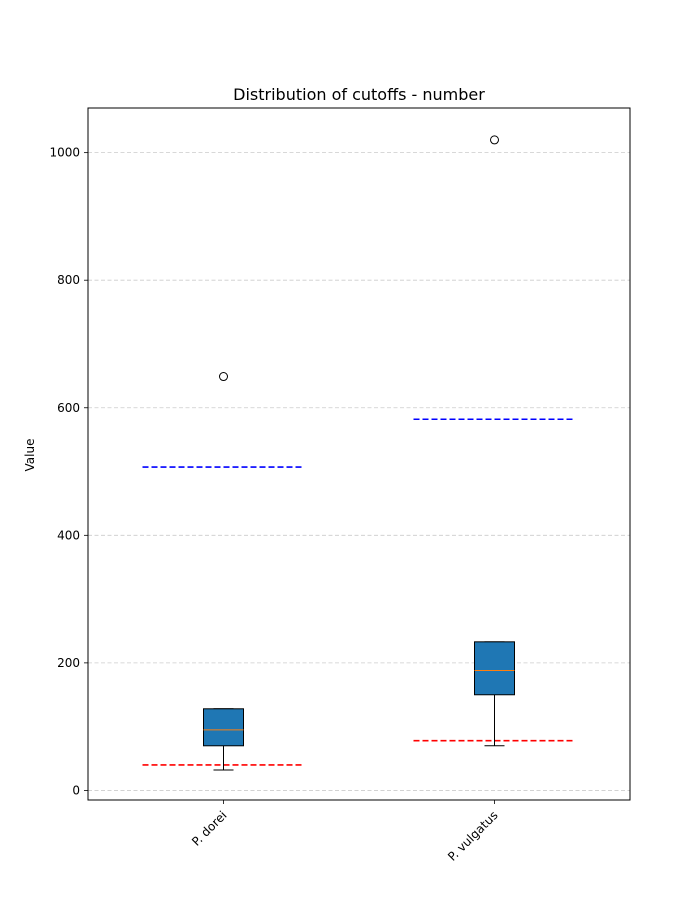 Image resolution: width=700 pixels, height=900 pixels. What do you see at coordinates (473, 836) in the screenshot?
I see `x-tick-label: P. vulgatus` at bounding box center [473, 836].